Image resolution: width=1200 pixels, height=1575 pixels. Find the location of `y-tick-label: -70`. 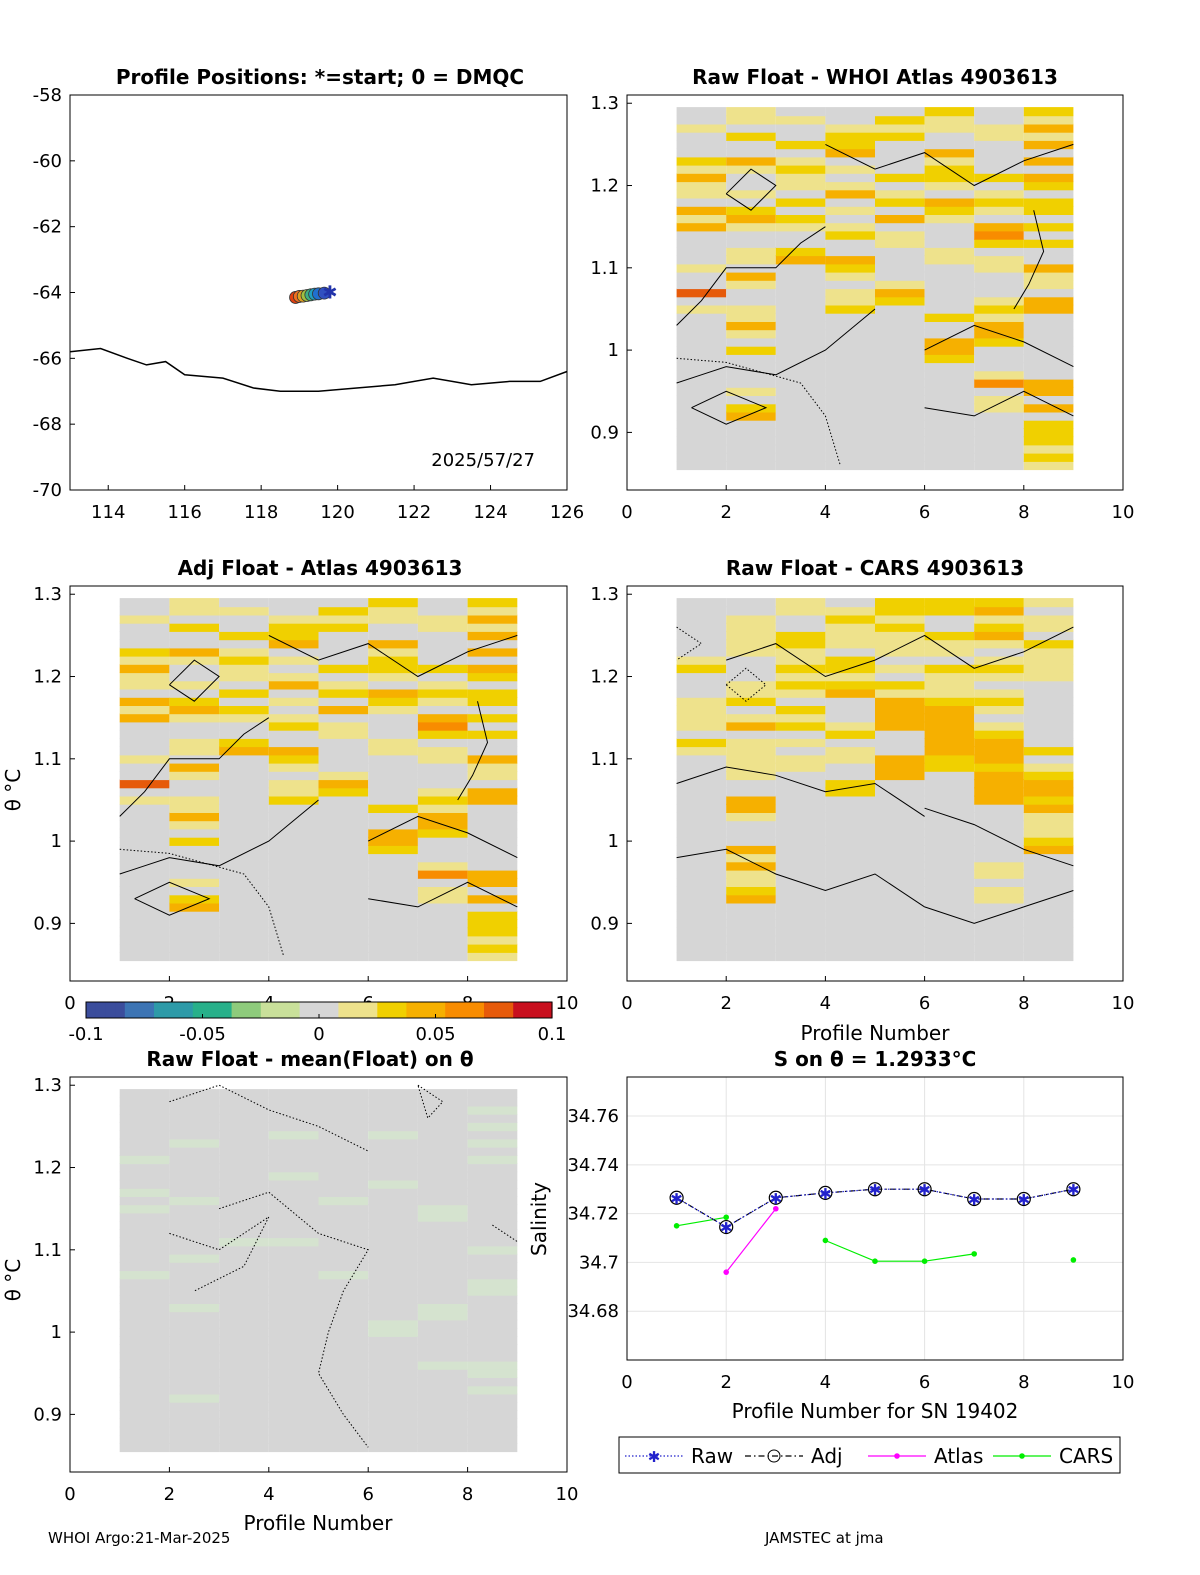

y-tick-label: -70 is located at coordinates (47, 490).